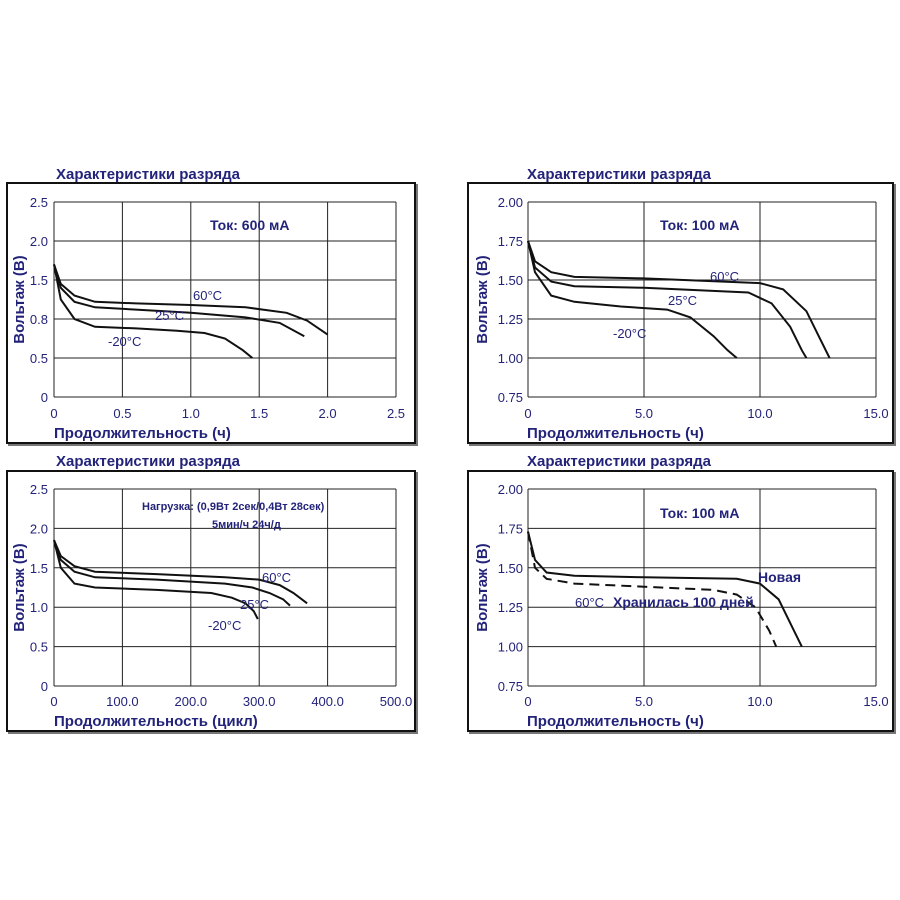  What do you see at coordinates (327, 701) in the screenshot?
I see `x-tick-label: 400.0` at bounding box center [327, 701].